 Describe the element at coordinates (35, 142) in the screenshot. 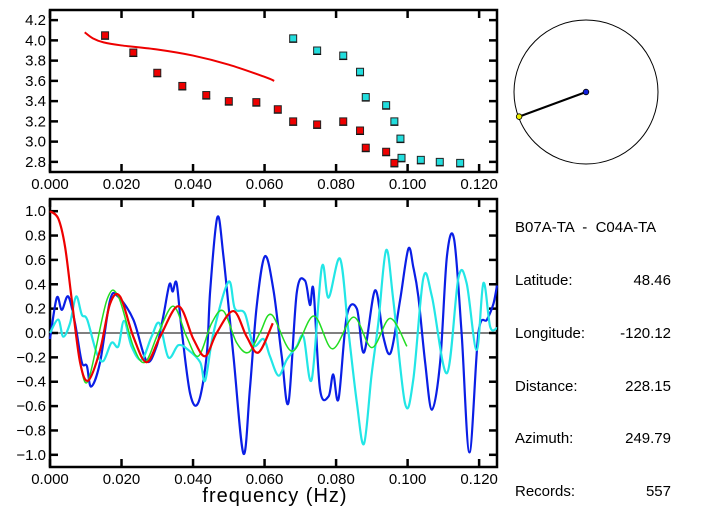

I see `y-tick-label: 3.0` at that location.